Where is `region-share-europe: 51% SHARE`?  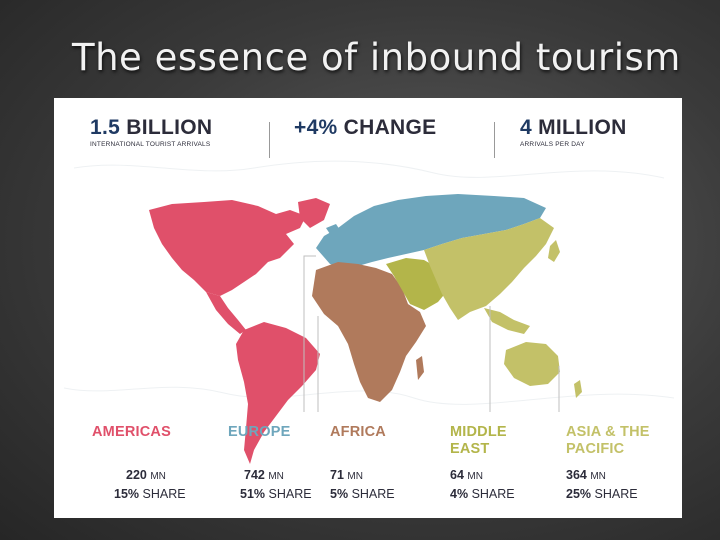 region-share-europe: 51% SHARE is located at coordinates (276, 494).